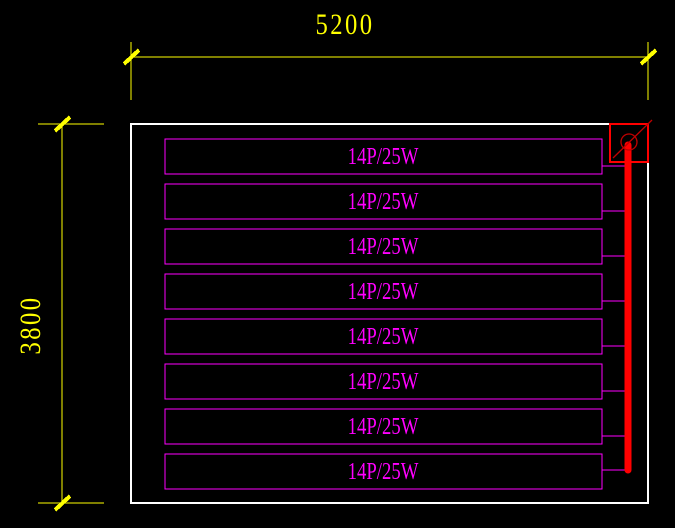 The height and width of the screenshot is (528, 675). I want to click on dim-left-tick-bottom, so click(62, 503).